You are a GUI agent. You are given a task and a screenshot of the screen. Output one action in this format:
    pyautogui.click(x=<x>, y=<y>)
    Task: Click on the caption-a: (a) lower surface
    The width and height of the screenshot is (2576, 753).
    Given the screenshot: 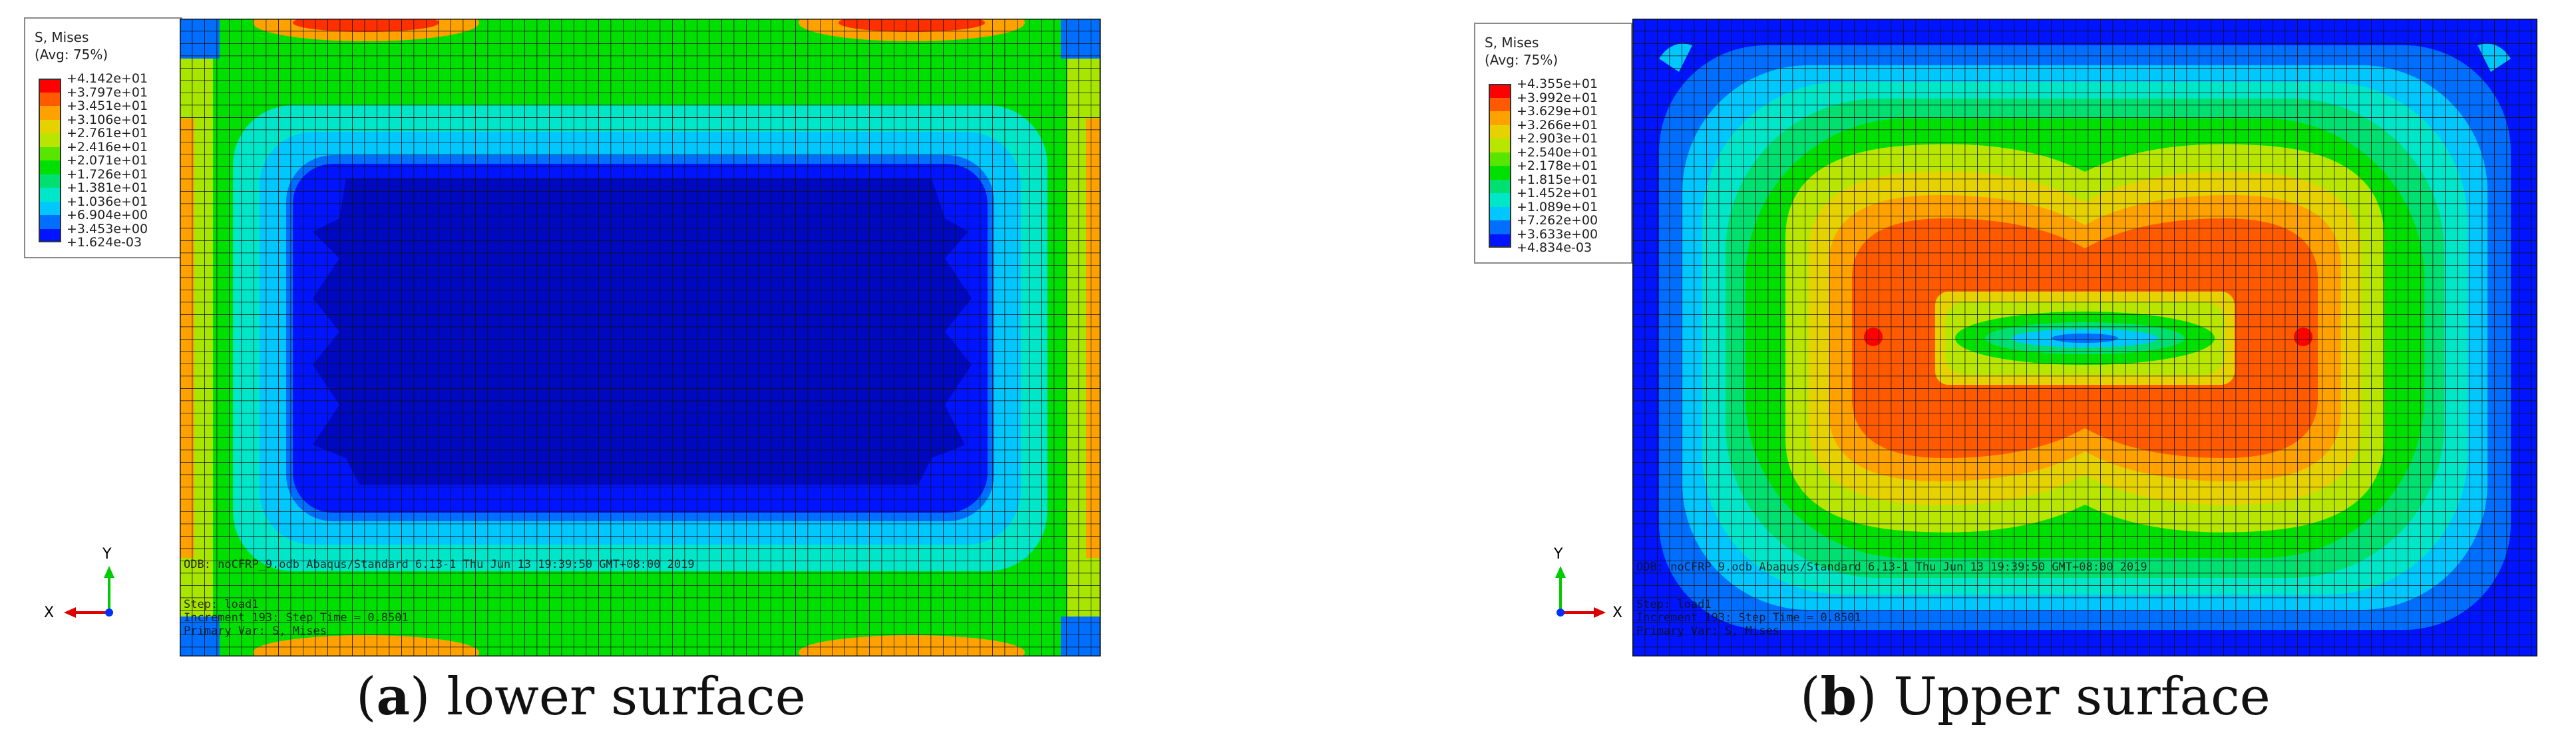 What is the action you would take?
    pyautogui.click(x=581, y=697)
    